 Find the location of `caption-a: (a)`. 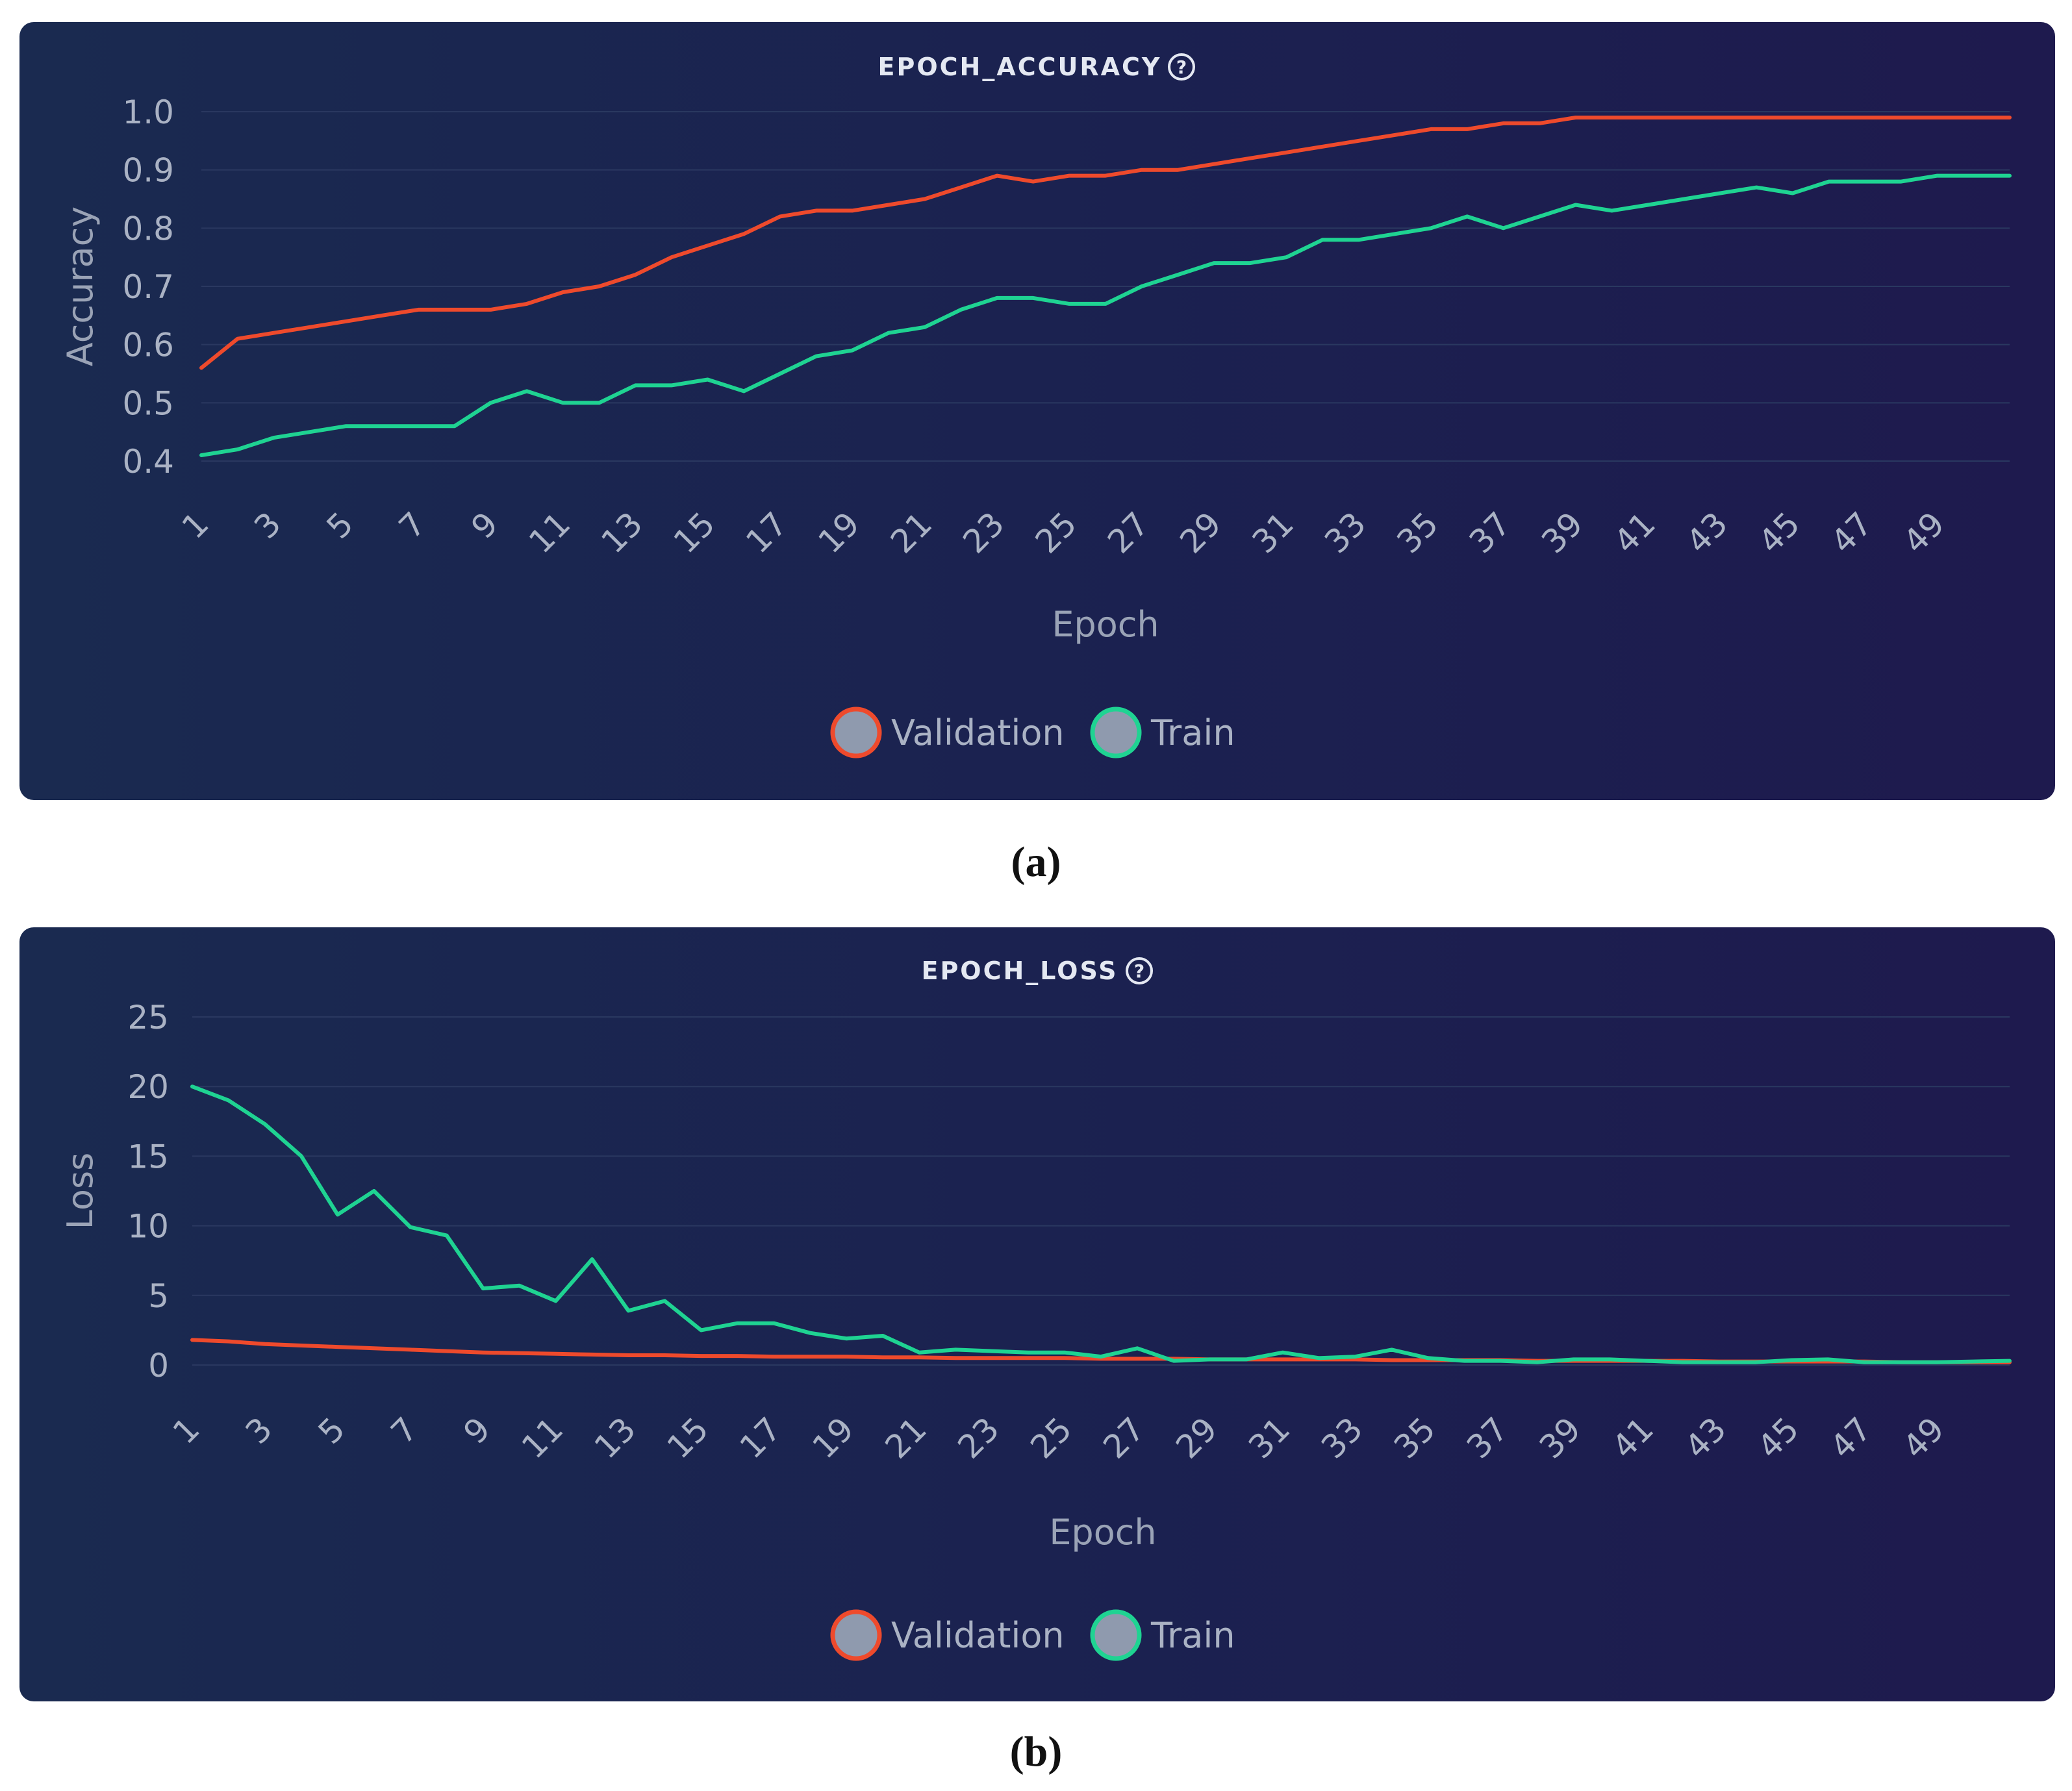

caption-a: (a) is located at coordinates (1036, 862).